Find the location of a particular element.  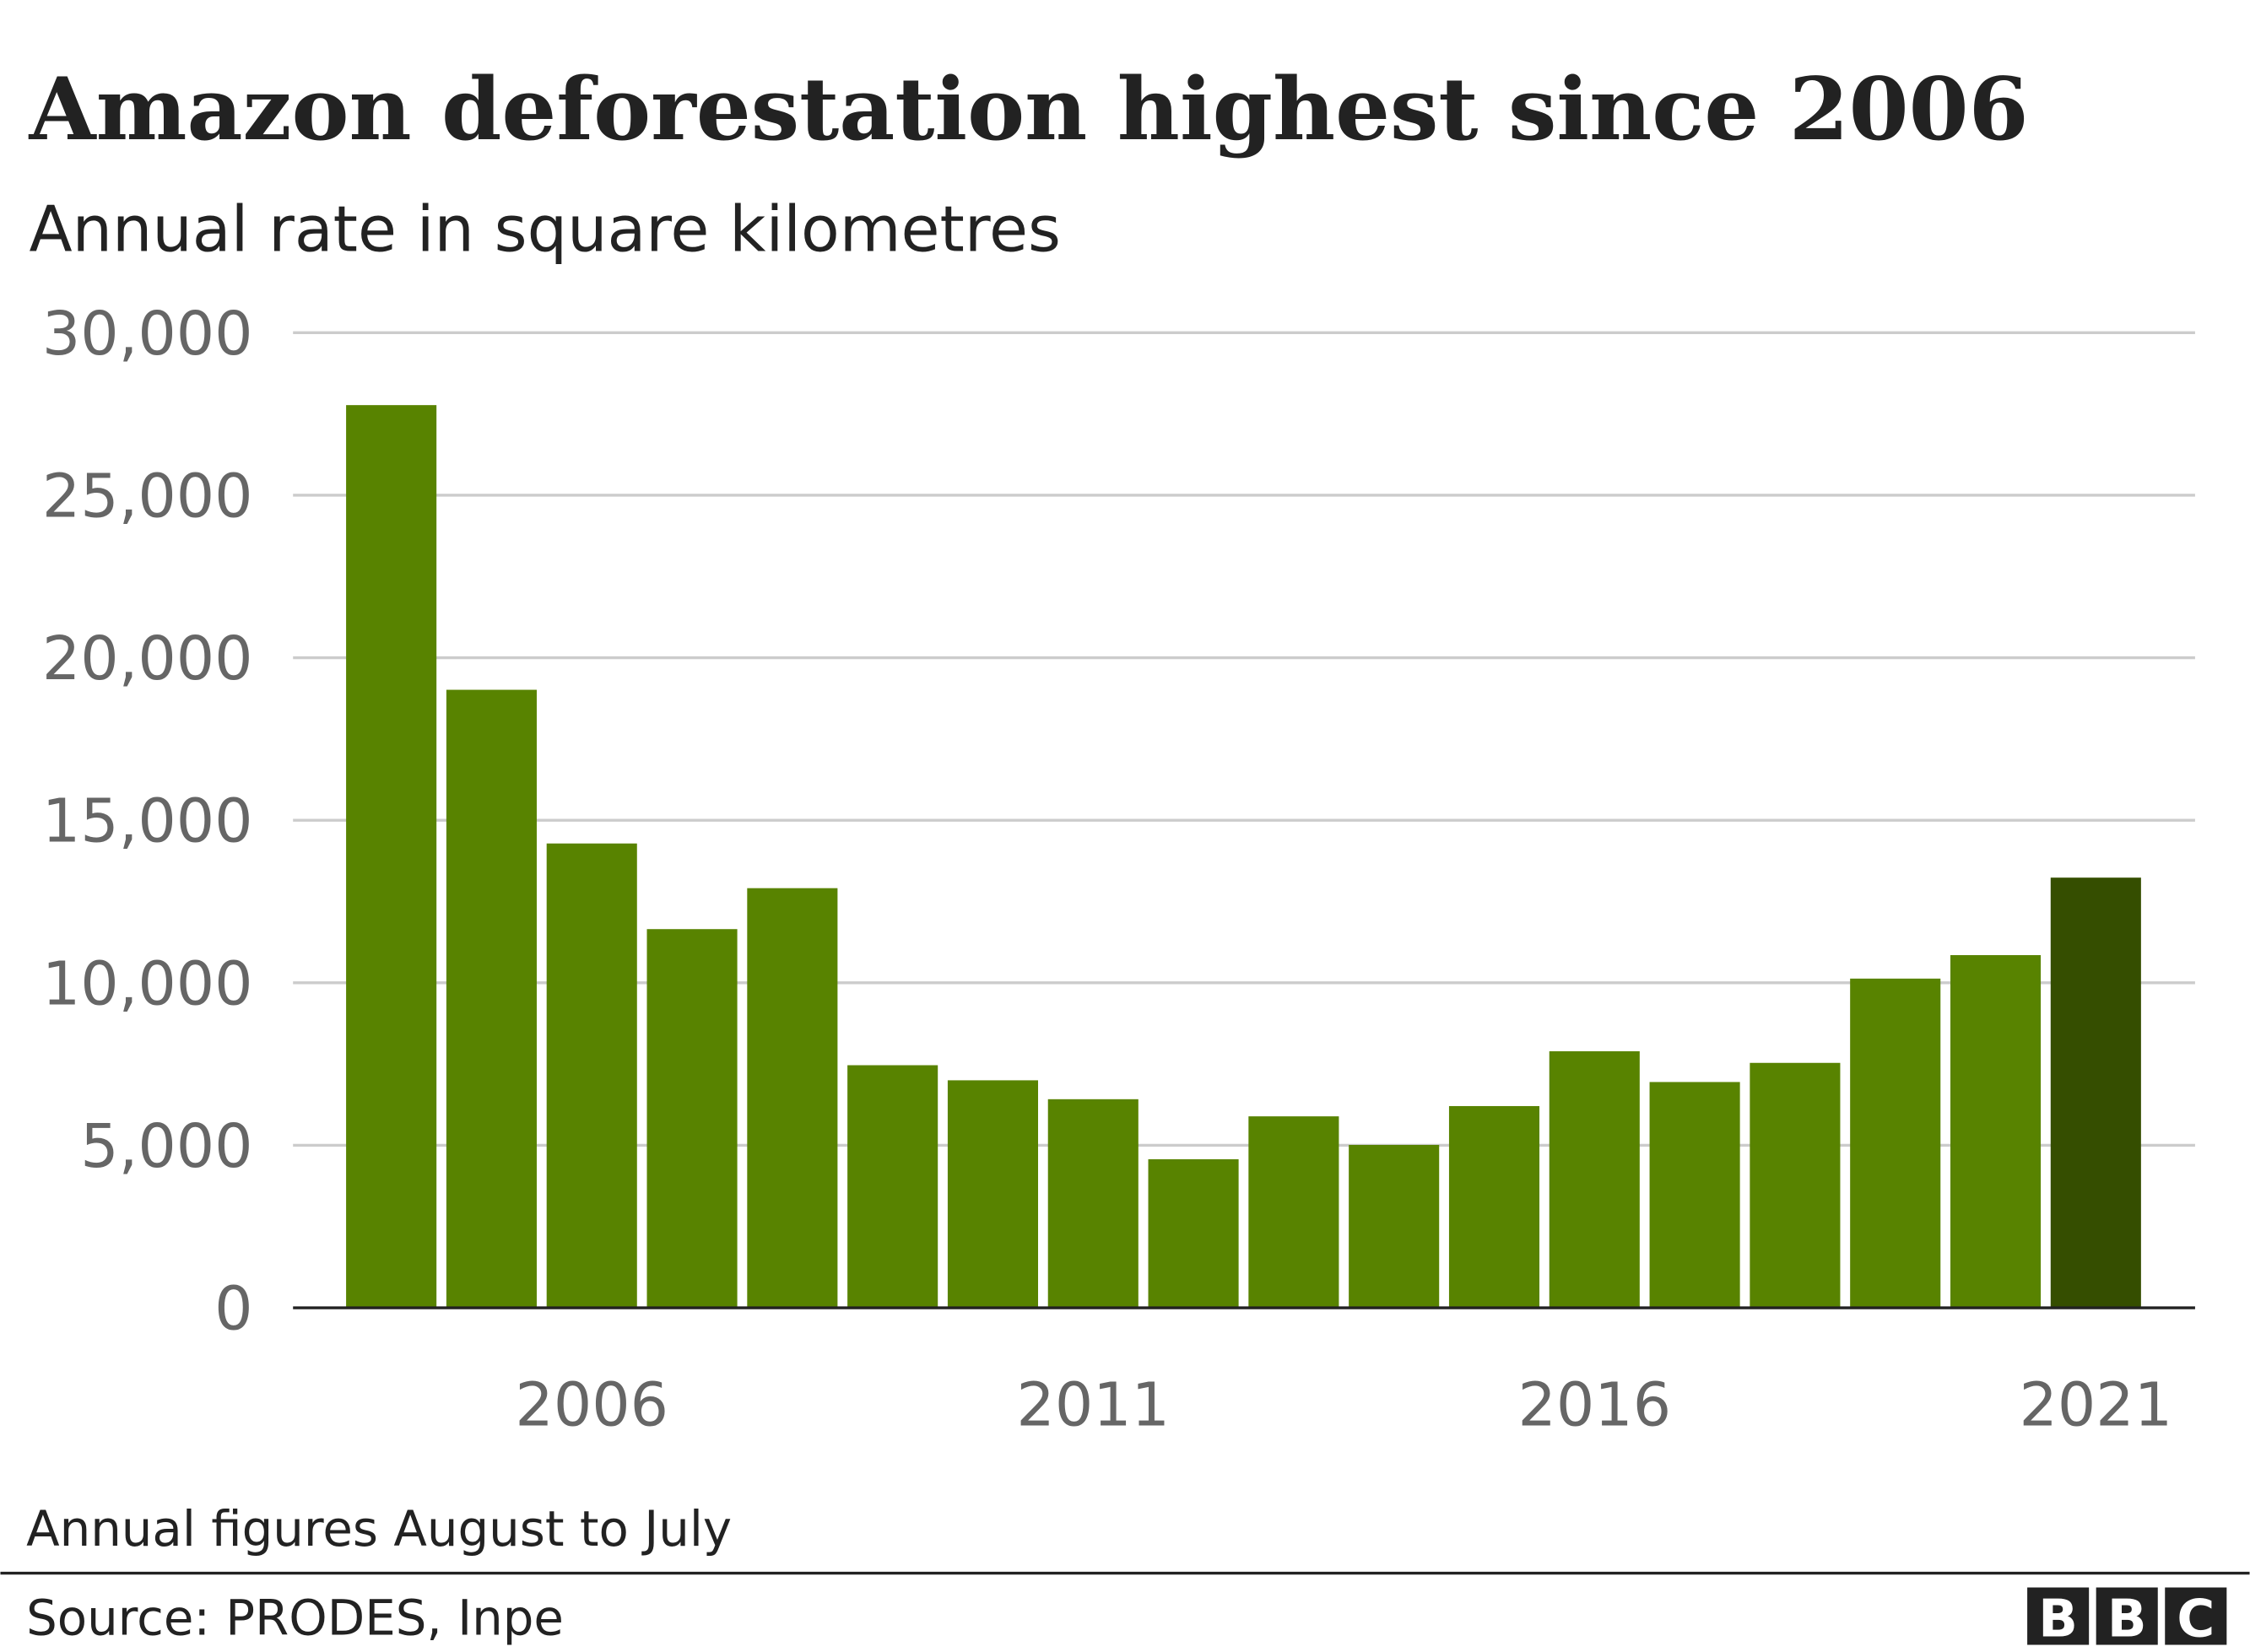

y-tick-label: 25,000 is located at coordinates (147, 496).